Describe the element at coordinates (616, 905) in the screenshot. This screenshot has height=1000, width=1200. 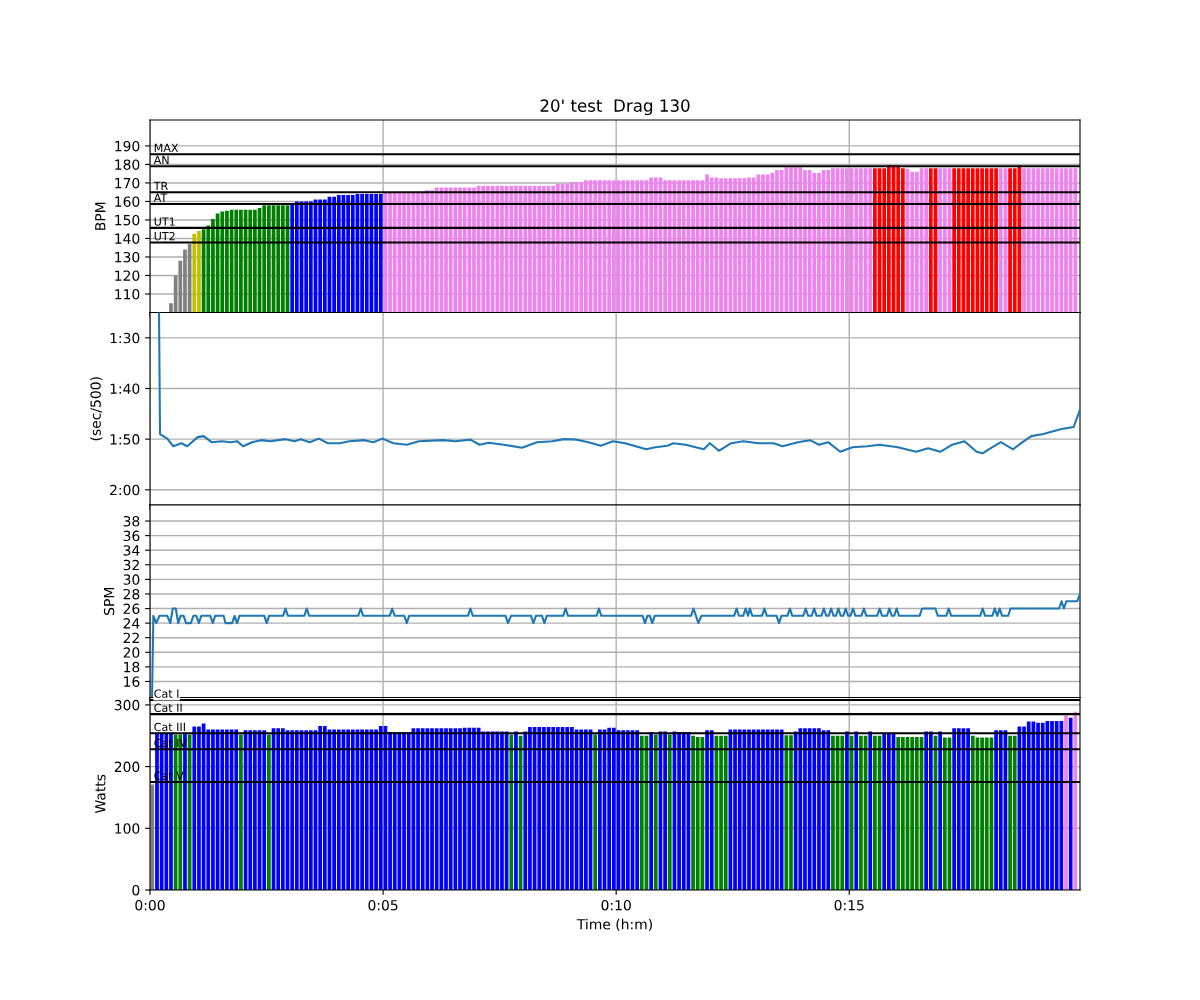
I see `x-tick-label: 0:10` at that location.